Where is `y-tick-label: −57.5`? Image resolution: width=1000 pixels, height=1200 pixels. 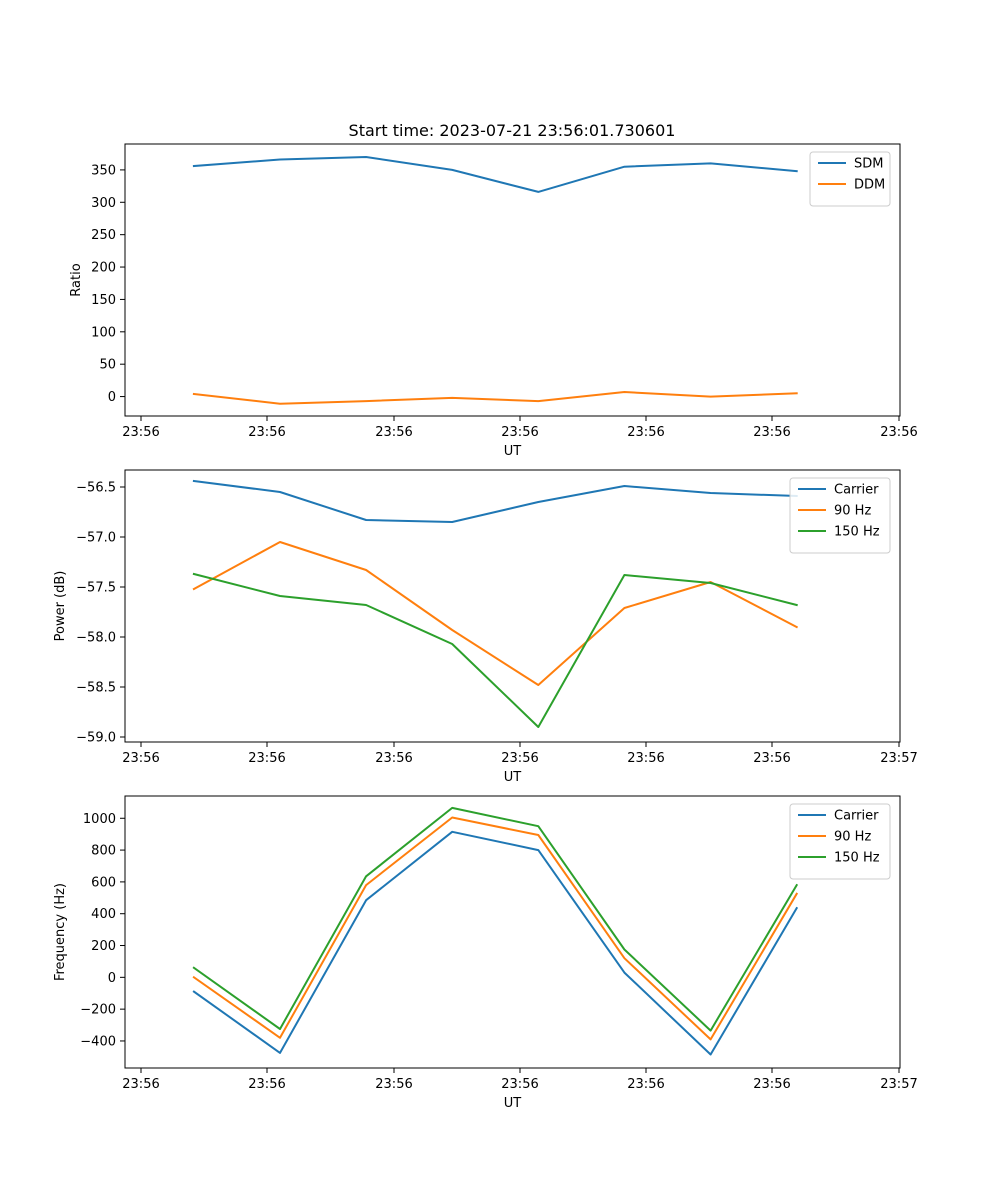 y-tick-label: −57.5 is located at coordinates (96, 588).